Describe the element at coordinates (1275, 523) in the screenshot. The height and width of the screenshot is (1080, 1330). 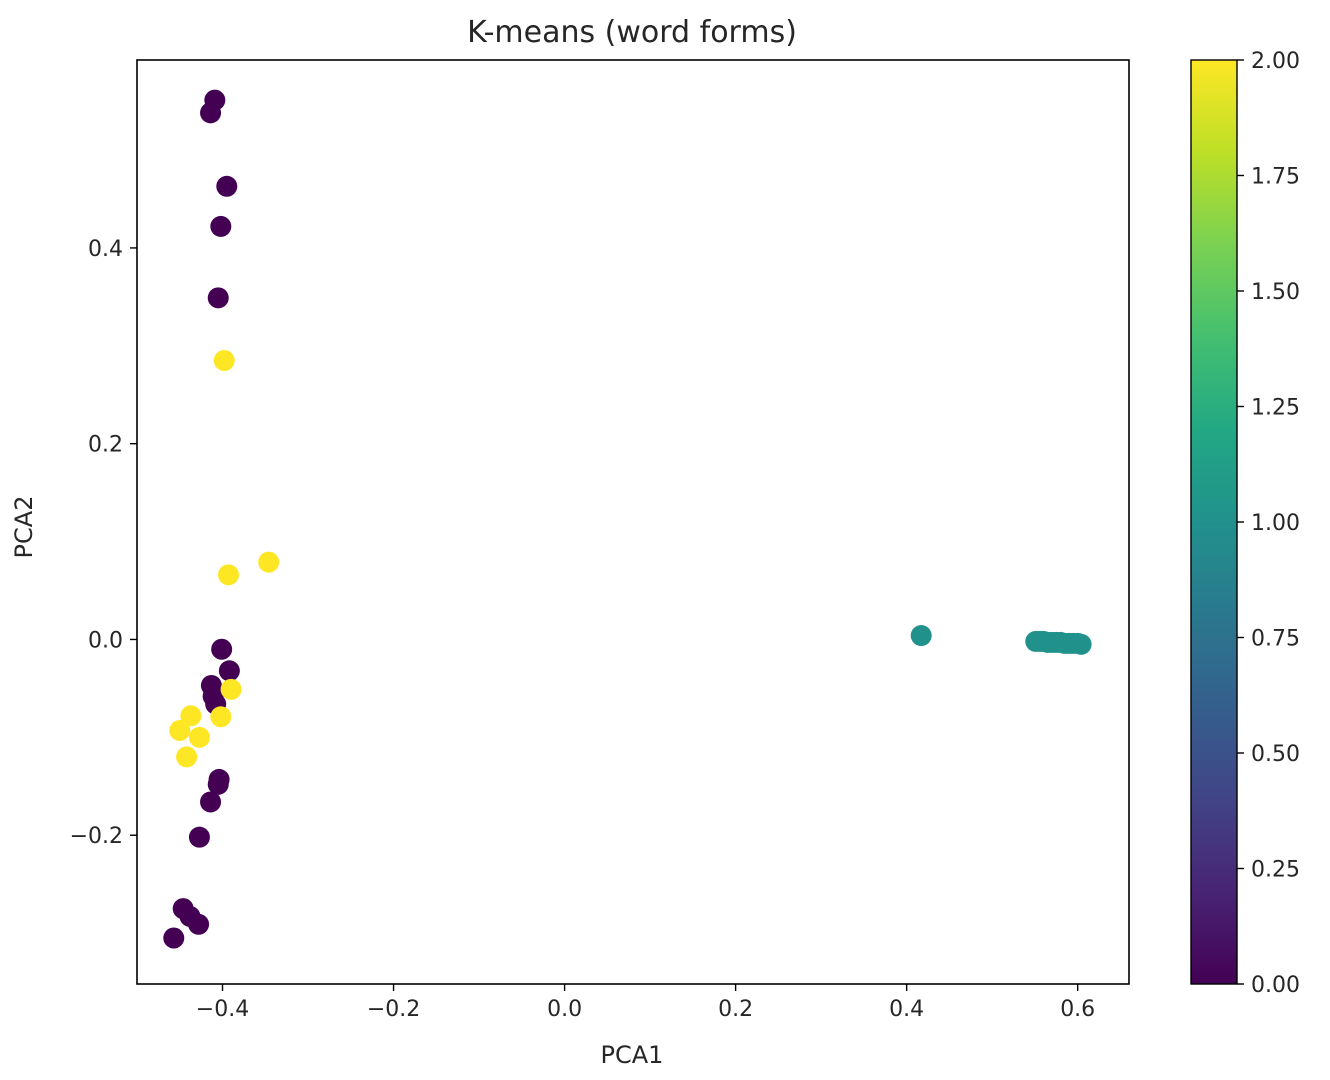
I see `colorbar-tick-label: 1.00` at that location.